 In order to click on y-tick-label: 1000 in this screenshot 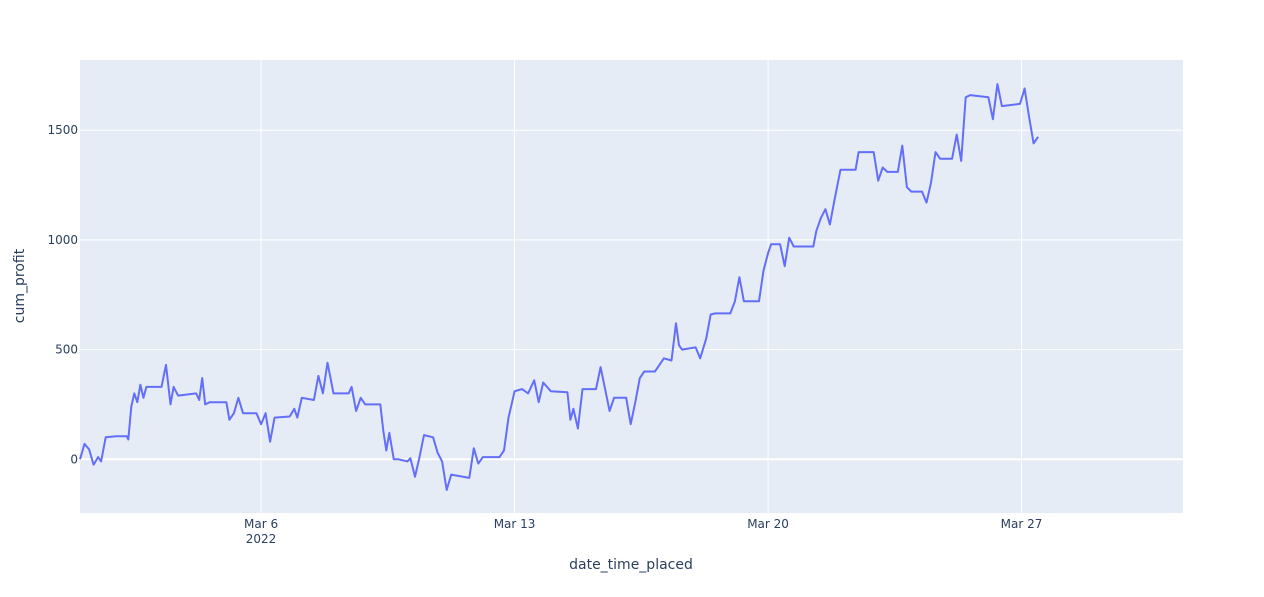, I will do `click(62, 240)`.